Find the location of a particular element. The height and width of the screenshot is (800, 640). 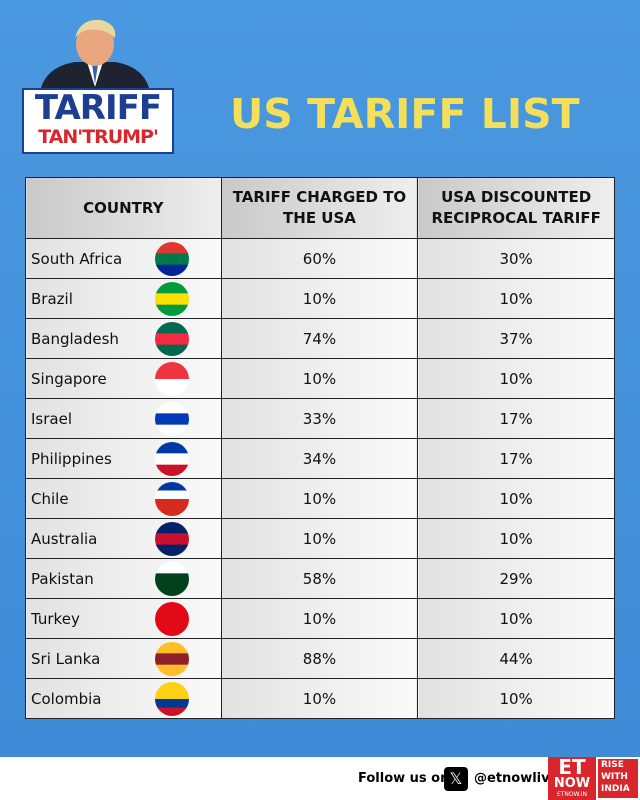

country-cell: Singapore is located at coordinates (123, 378).